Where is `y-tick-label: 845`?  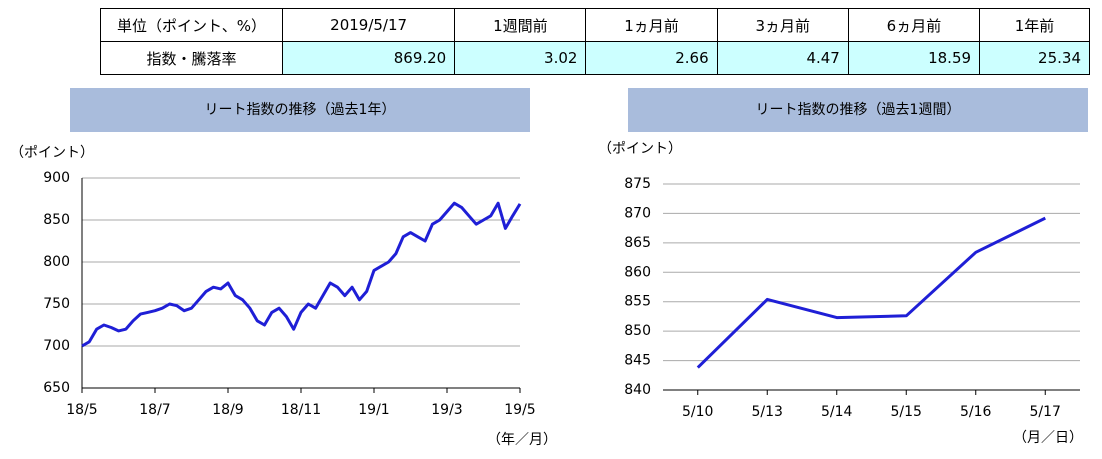
y-tick-label: 845 is located at coordinates (637, 361).